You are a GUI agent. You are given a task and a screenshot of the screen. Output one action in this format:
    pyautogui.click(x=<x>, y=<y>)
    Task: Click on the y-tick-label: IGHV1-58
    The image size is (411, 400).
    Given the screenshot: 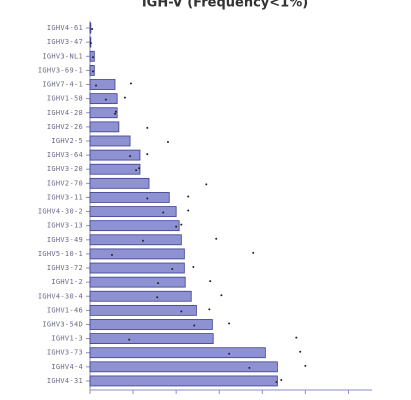 What is the action you would take?
    pyautogui.click(x=65, y=99)
    